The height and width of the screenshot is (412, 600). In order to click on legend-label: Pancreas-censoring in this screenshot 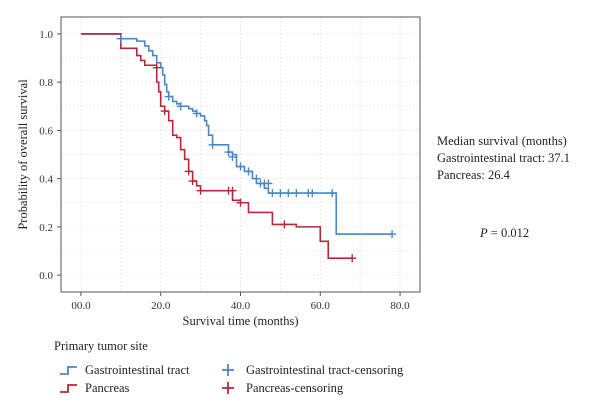, I will do `click(295, 388)`.